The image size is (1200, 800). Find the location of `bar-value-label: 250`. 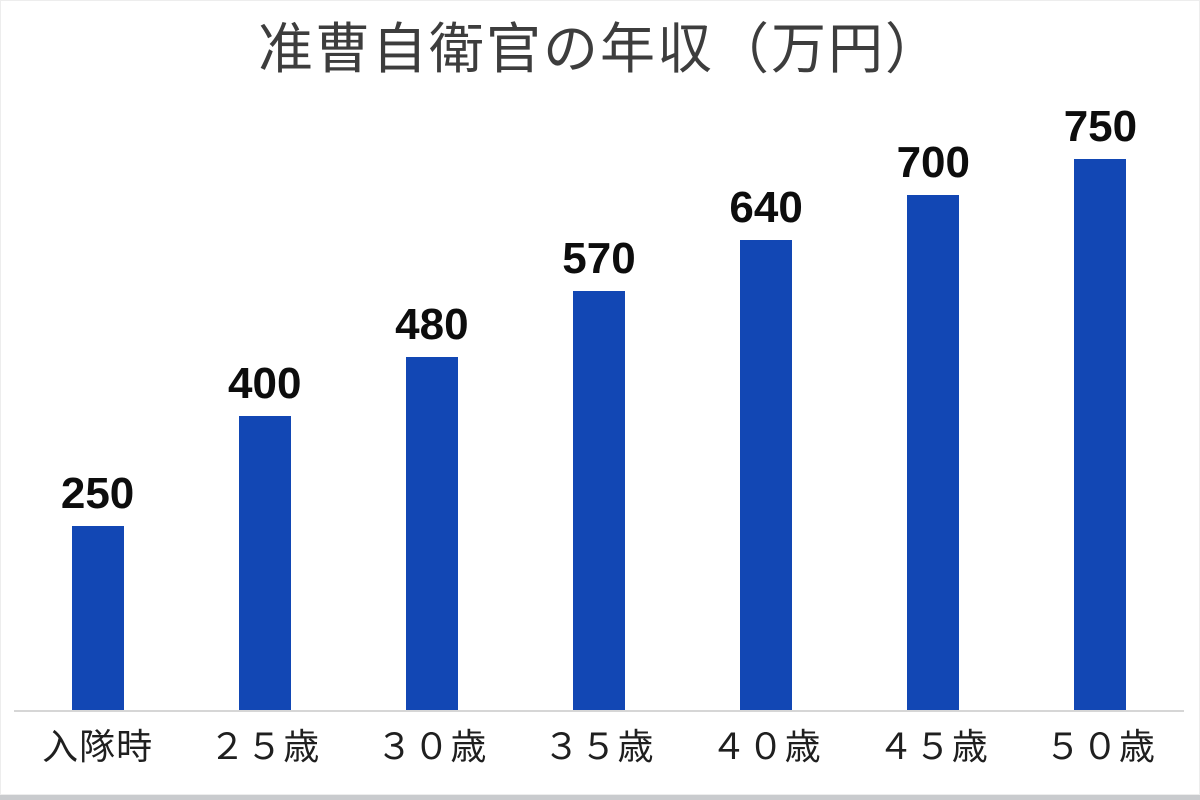

bar-value-label: 250 is located at coordinates (97, 493).